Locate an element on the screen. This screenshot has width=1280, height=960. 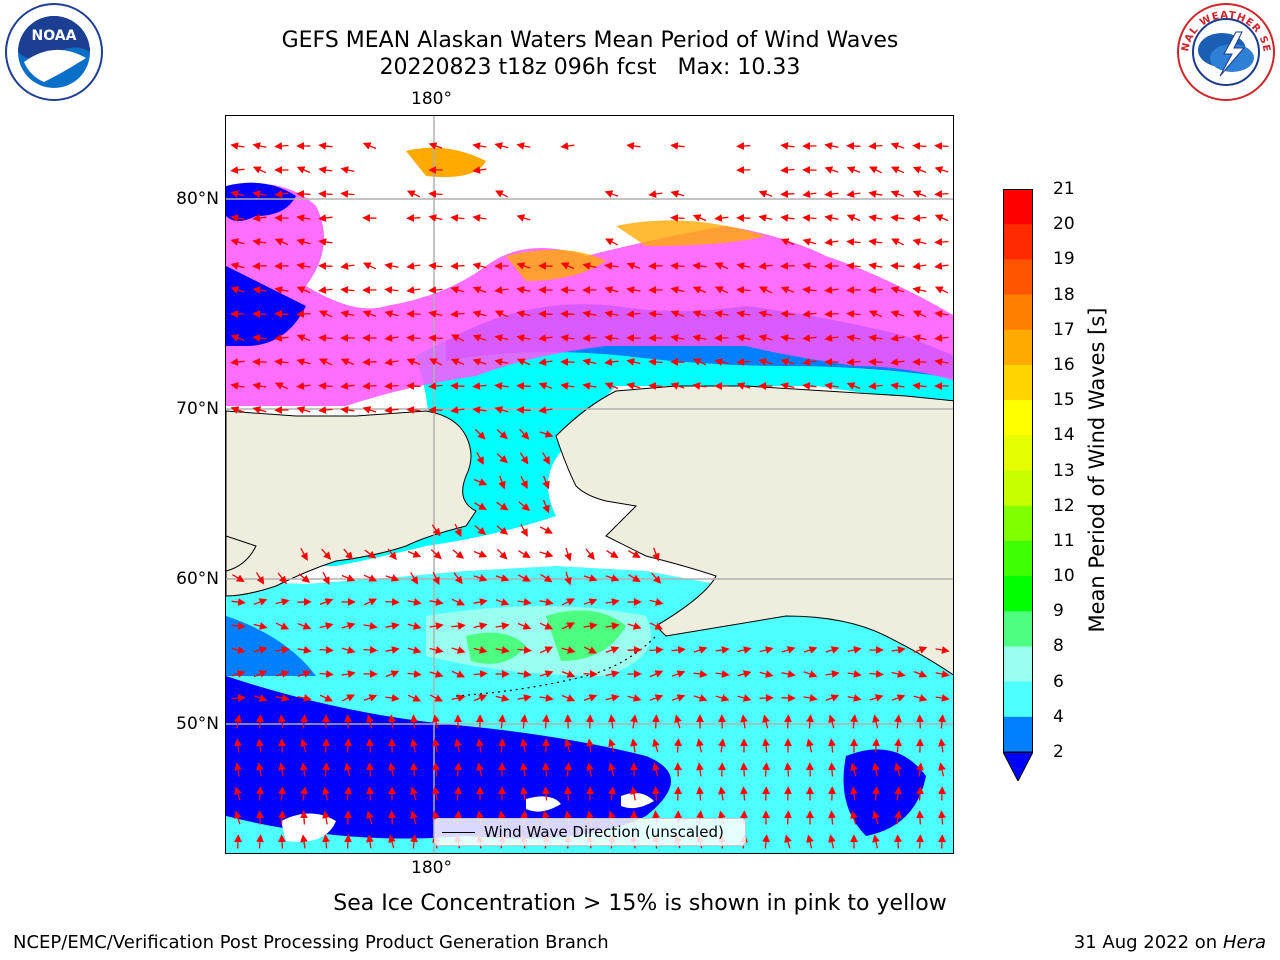
colorbar-tick-label: 18 is located at coordinates (1064, 294).